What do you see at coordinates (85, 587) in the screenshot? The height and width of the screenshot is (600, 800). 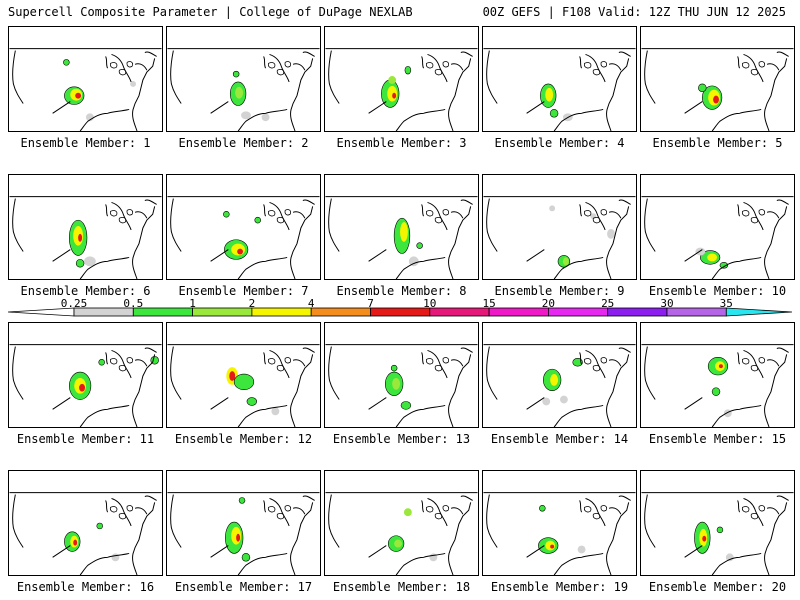 I see `ensemble-member-label: Ensemble Member: 16` at bounding box center [85, 587].